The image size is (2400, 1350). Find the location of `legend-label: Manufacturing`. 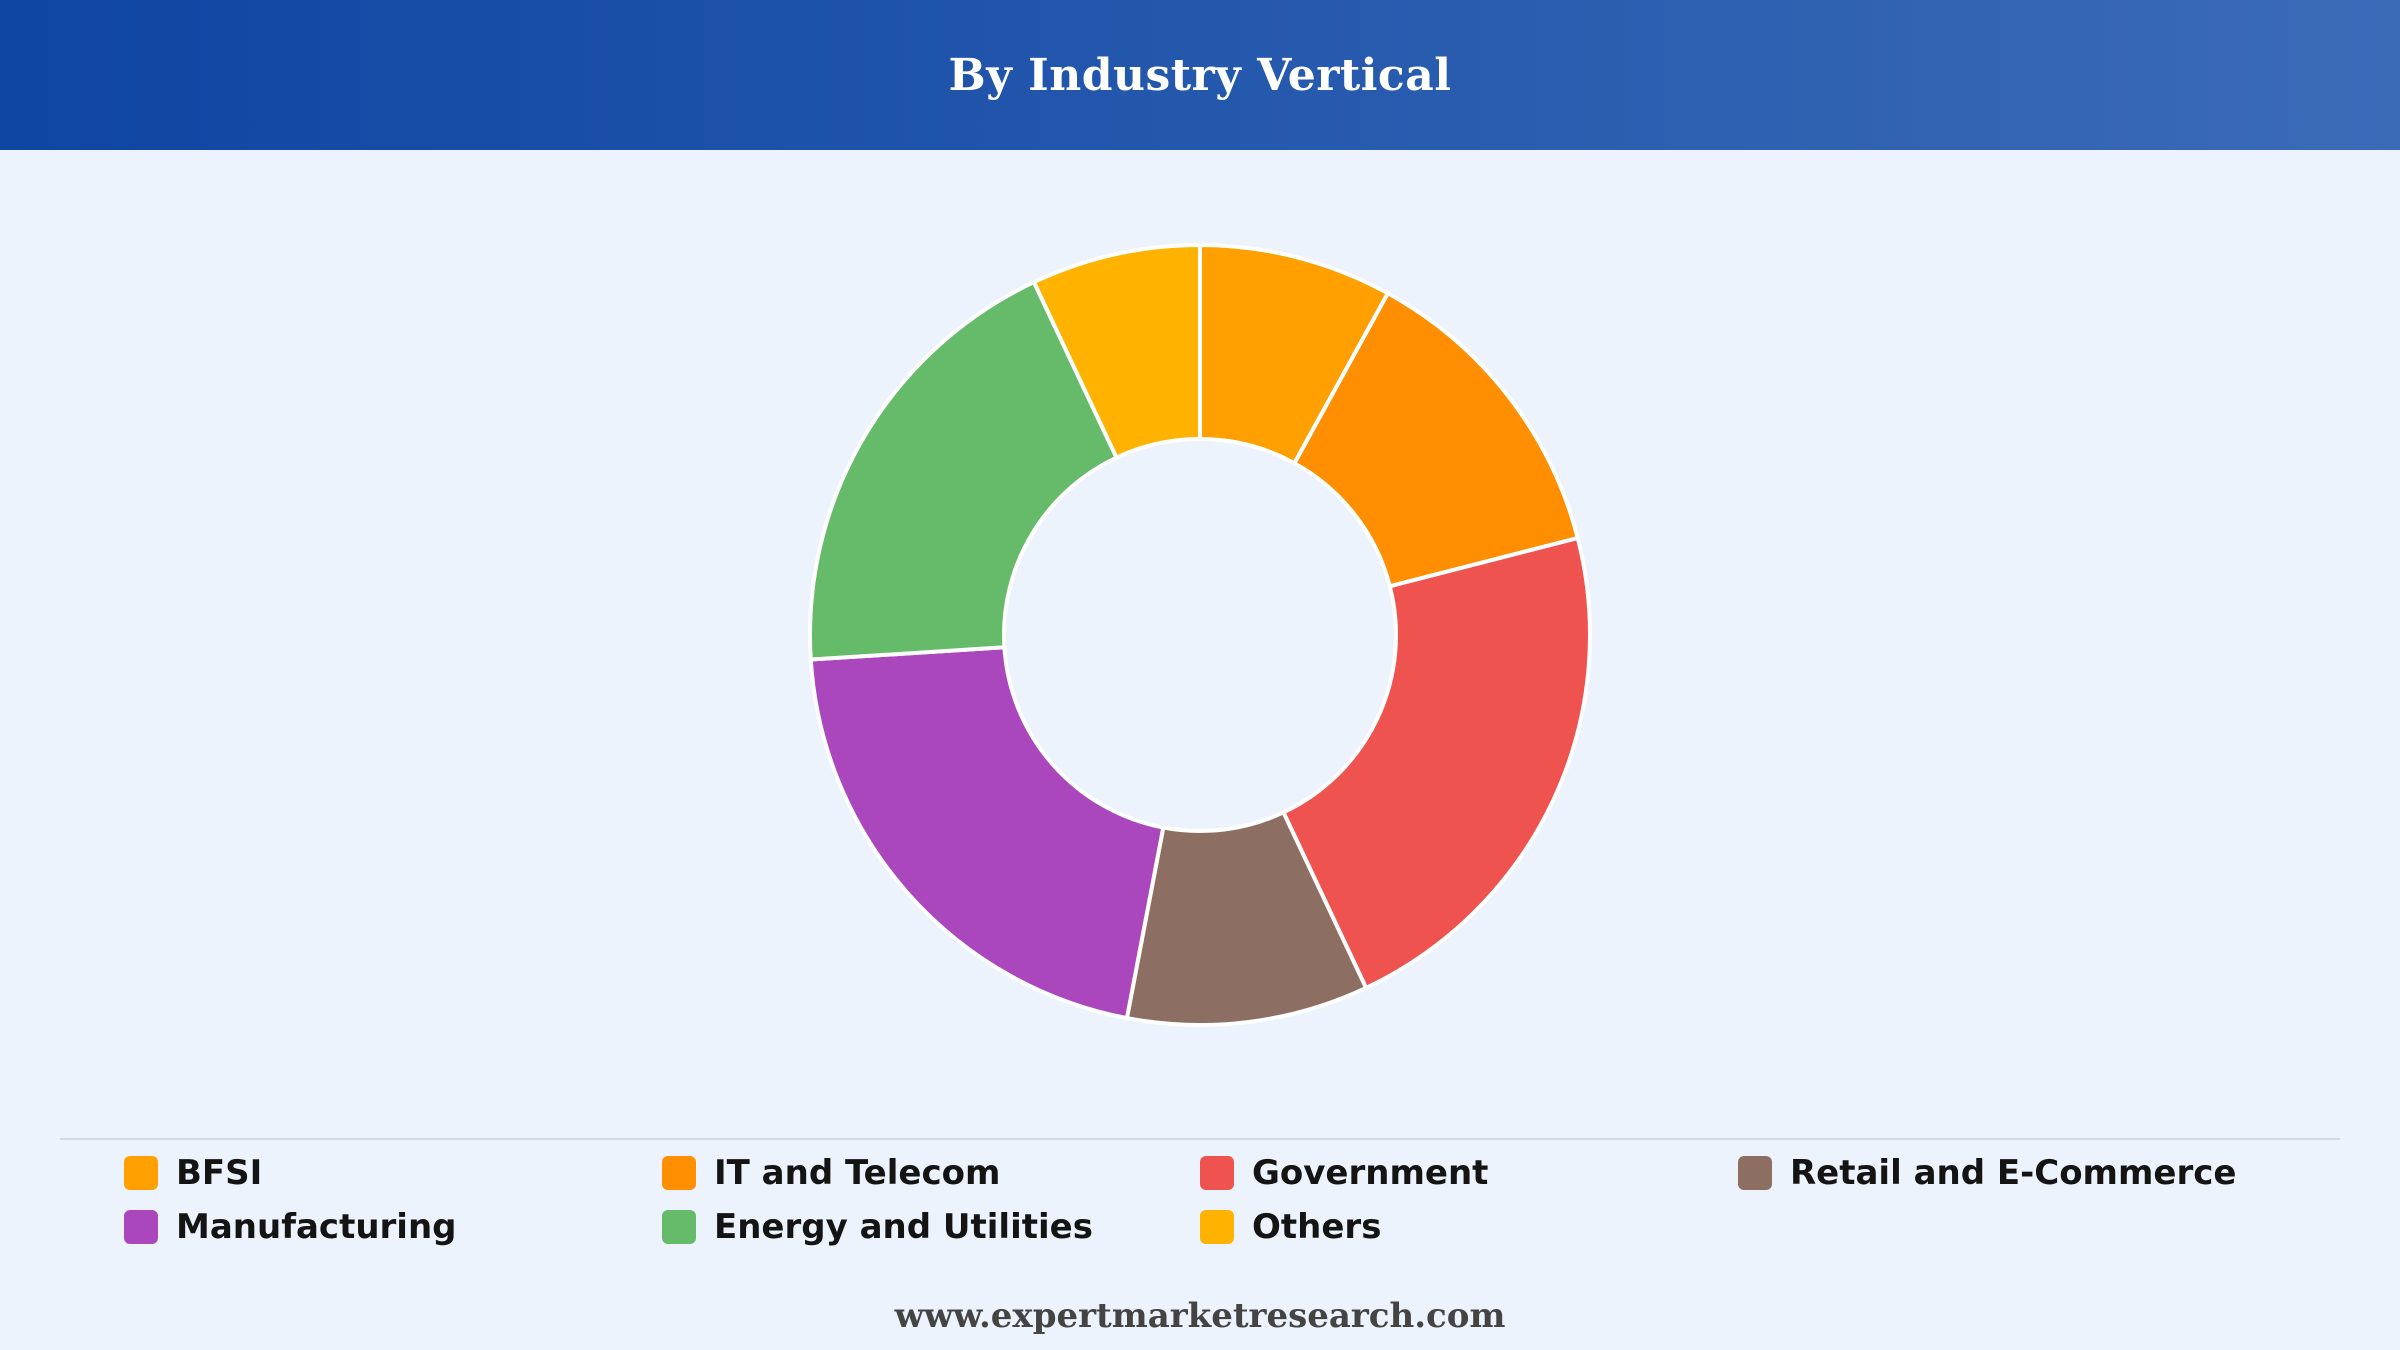

legend-label: Manufacturing is located at coordinates (316, 1227).